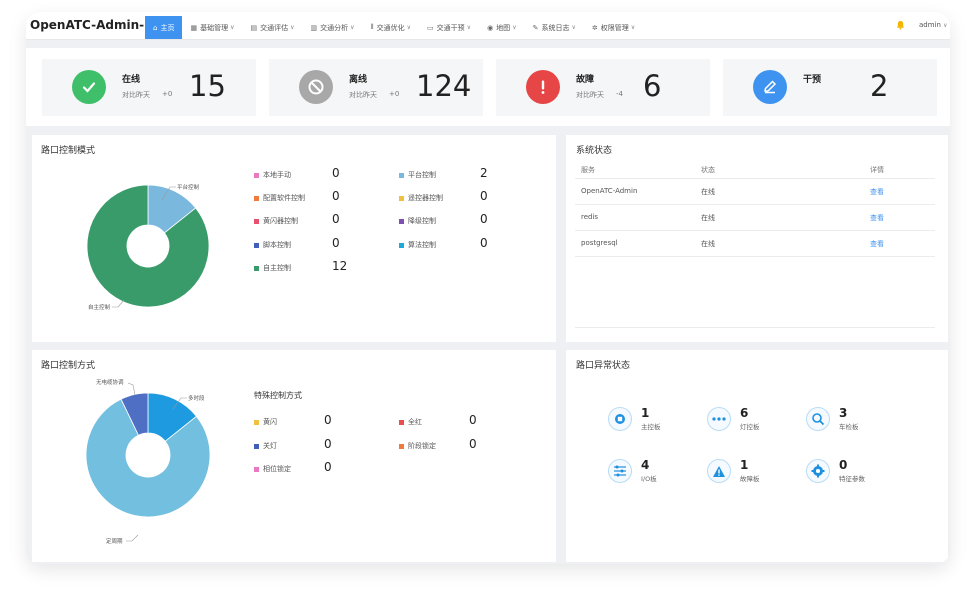 This screenshot has height=600, width=977. I want to click on legend-item: 关灯, so click(265, 446).